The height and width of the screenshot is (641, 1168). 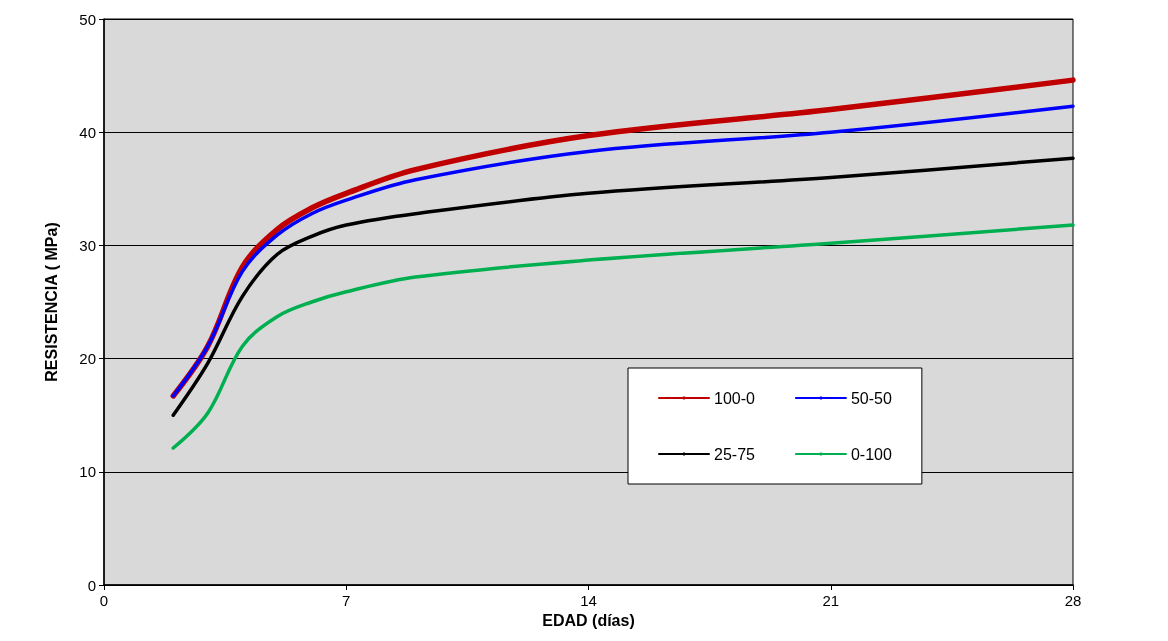 I want to click on y-tick-label: 20, so click(x=87, y=359).